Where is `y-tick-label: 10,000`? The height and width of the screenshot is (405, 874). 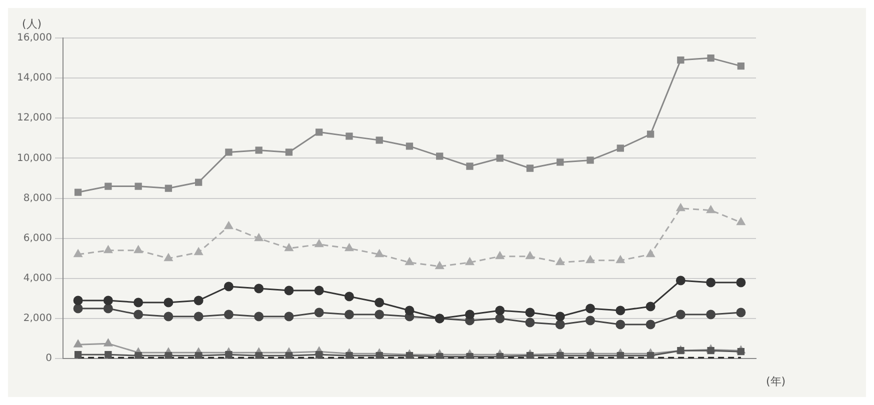 y-tick-label: 10,000 is located at coordinates (34, 158).